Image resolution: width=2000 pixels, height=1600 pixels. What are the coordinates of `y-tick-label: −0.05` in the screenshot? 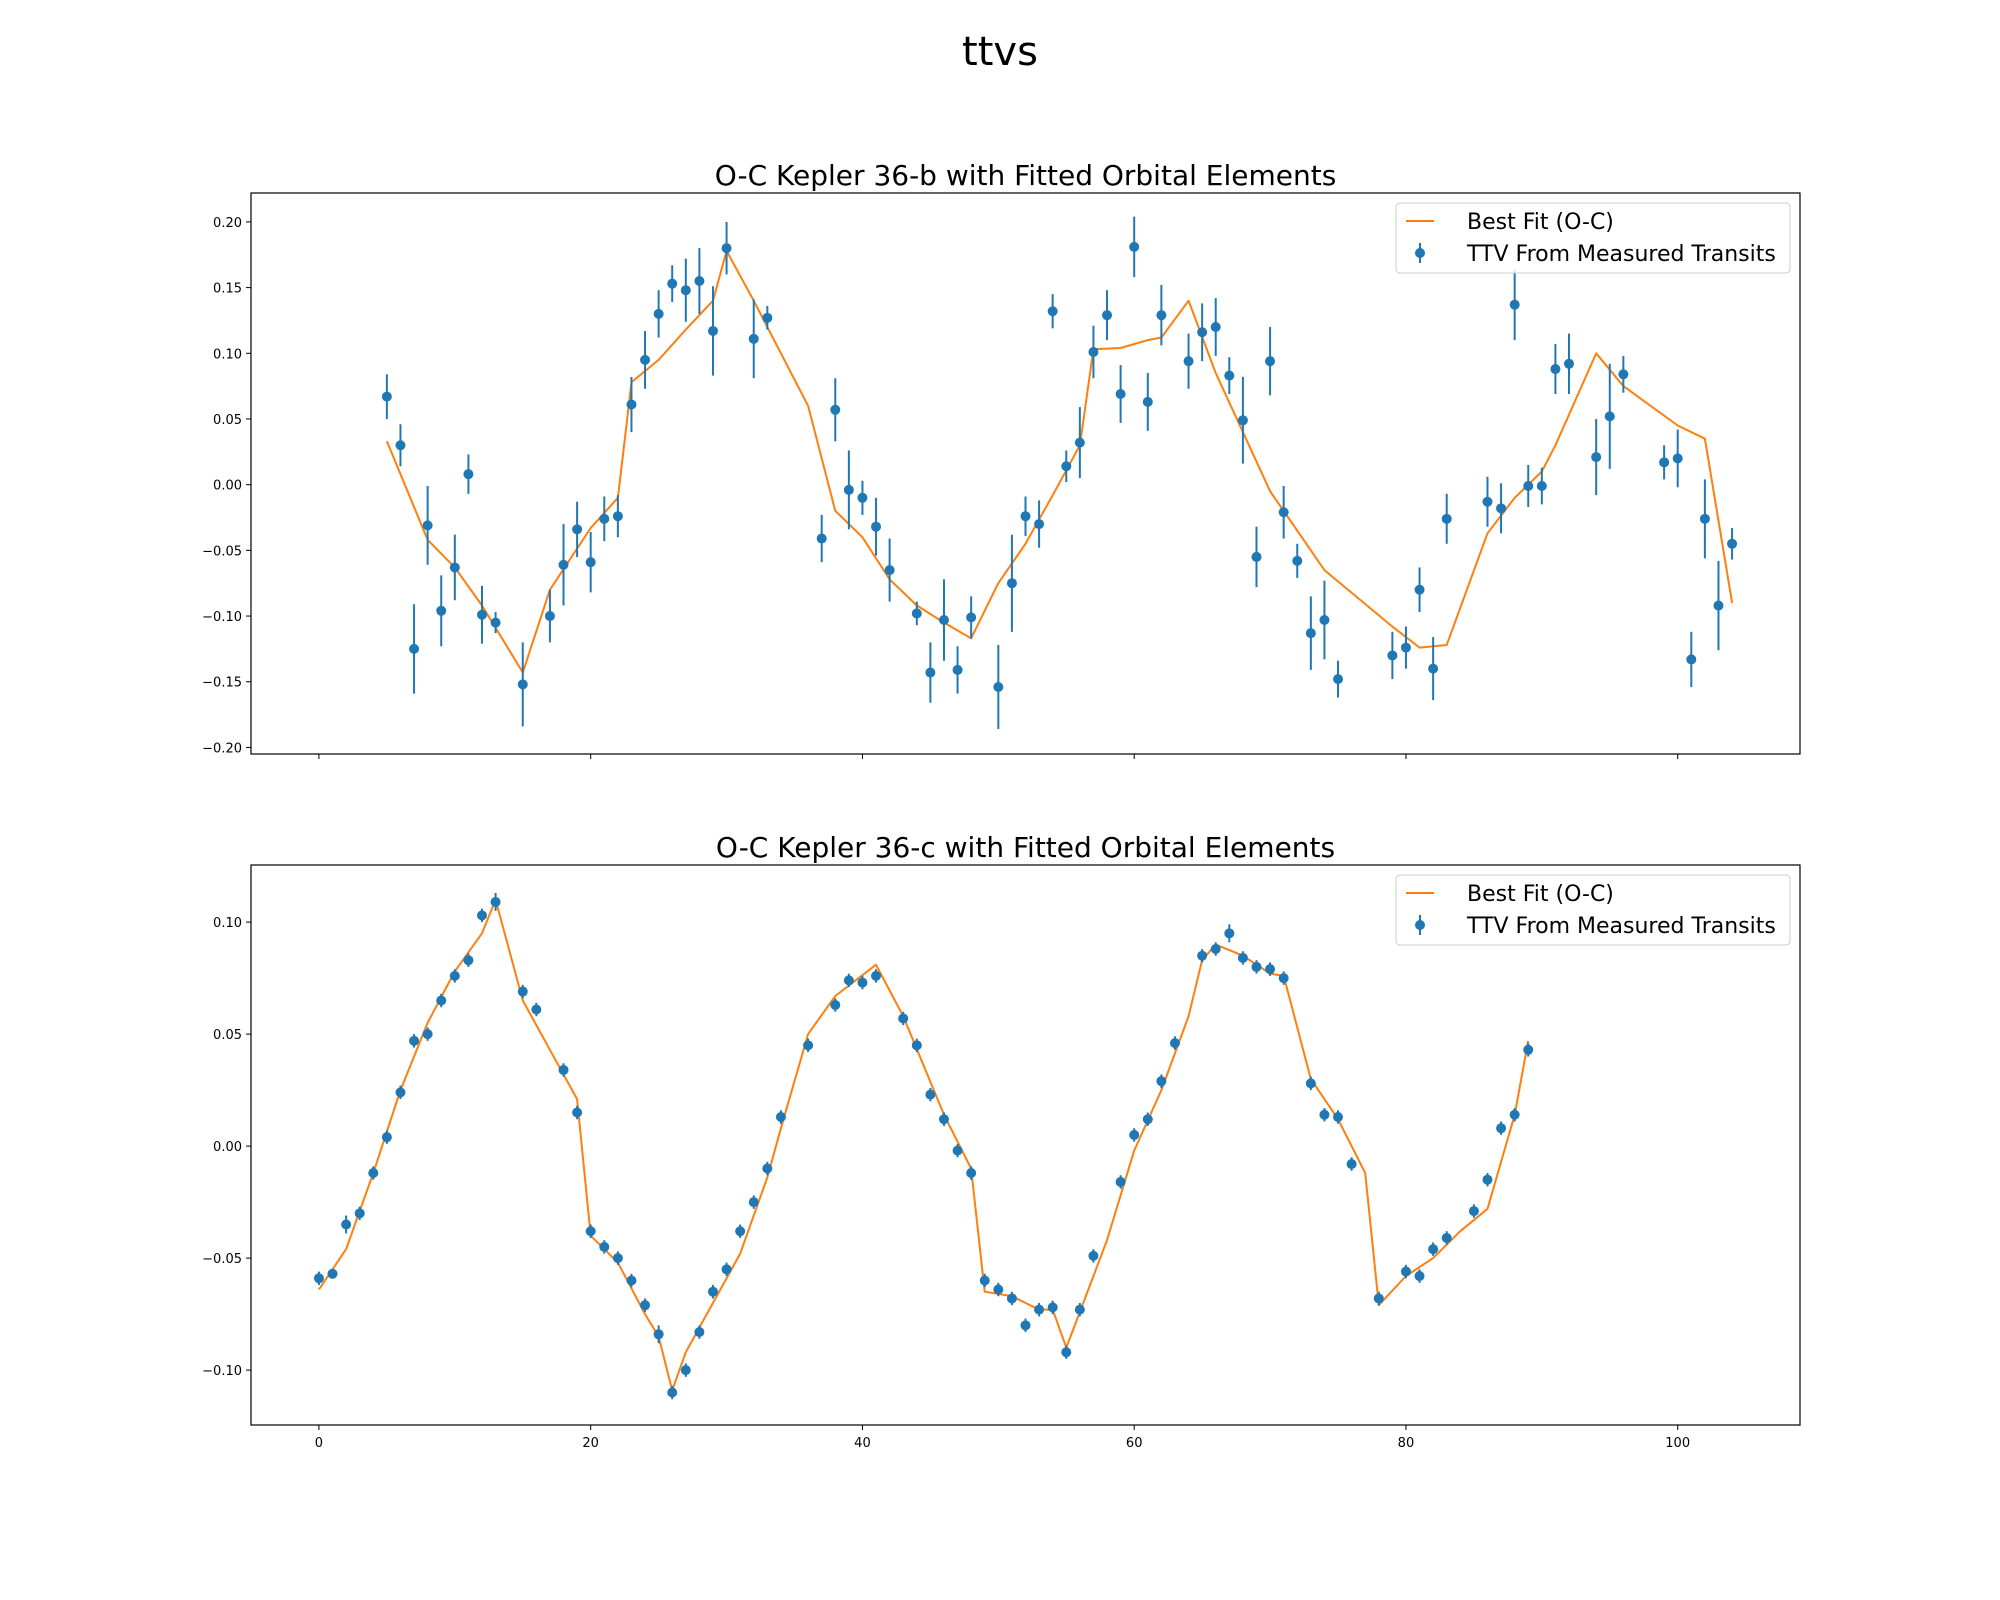 It's located at (222, 1259).